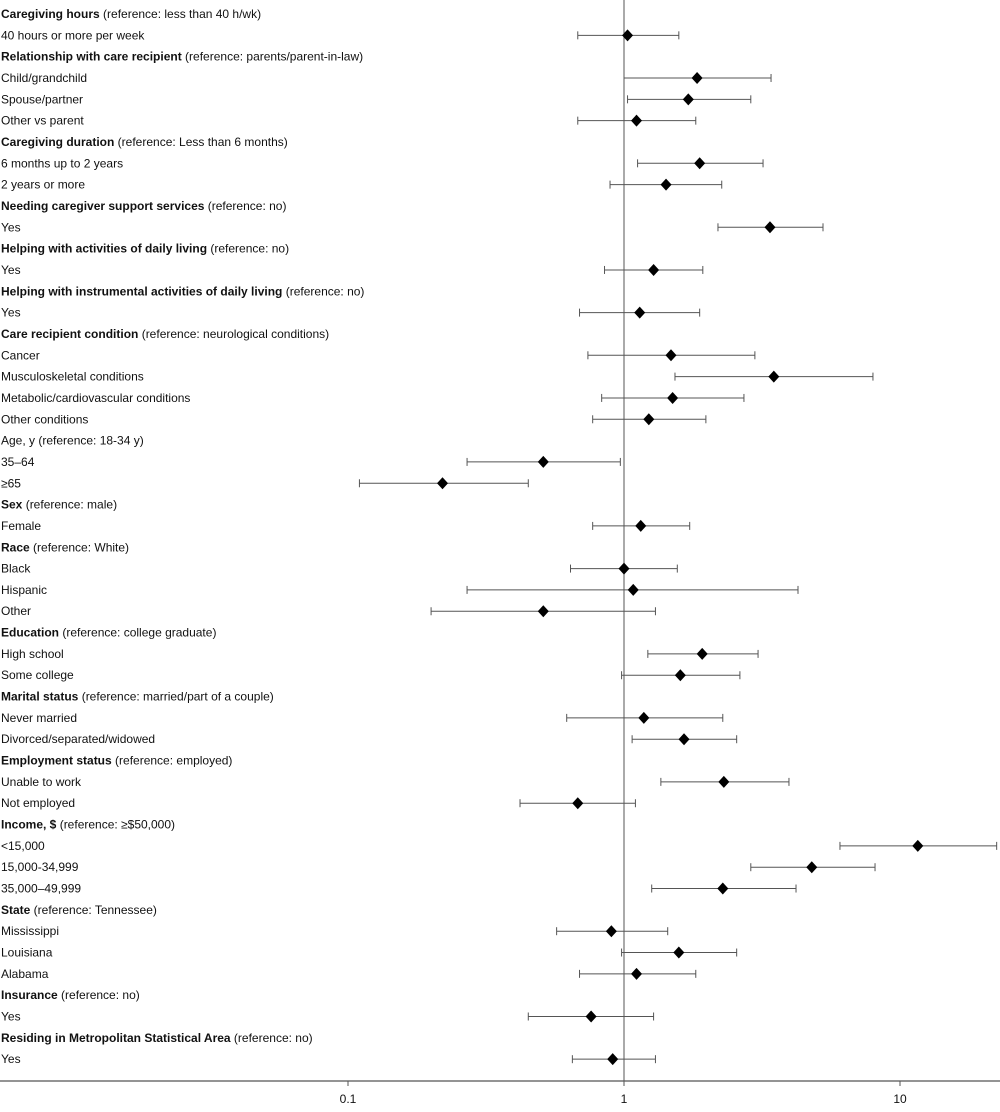 This screenshot has width=1000, height=1112. I want to click on group-heading: Sex, so click(12, 505).